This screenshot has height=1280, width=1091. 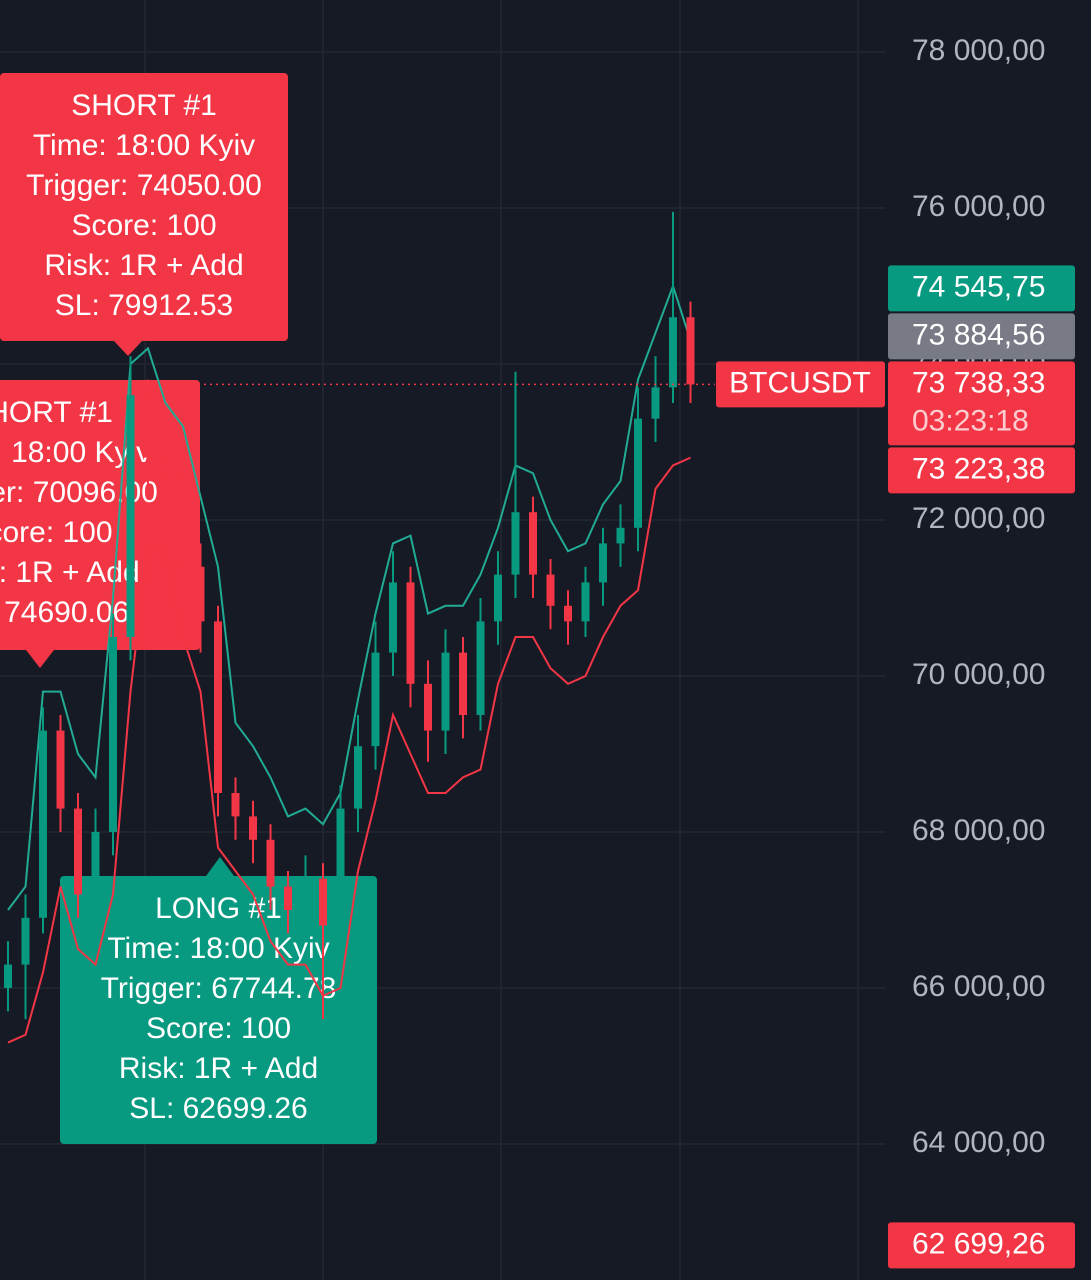 What do you see at coordinates (978, 50) in the screenshot?
I see `y-tick-label: 78 000,00` at bounding box center [978, 50].